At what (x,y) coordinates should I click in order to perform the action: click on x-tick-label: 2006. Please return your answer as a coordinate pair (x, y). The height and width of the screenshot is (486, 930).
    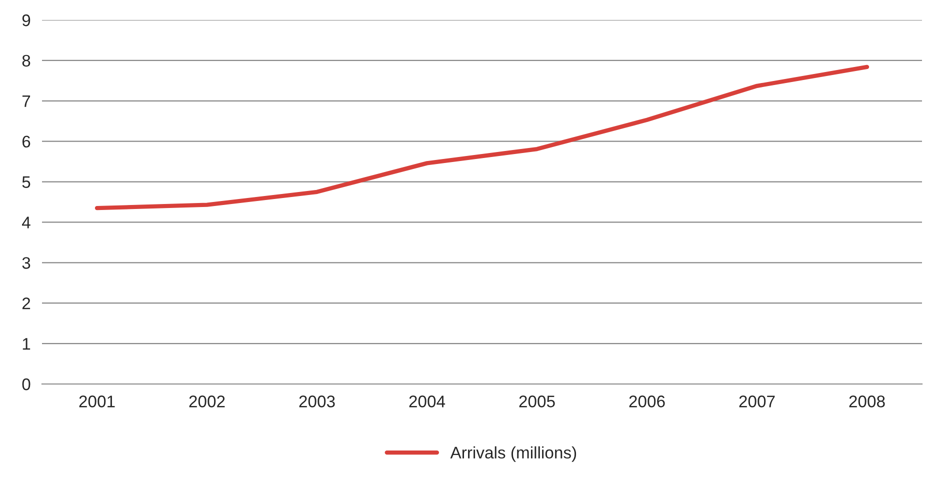
    Looking at the image, I should click on (647, 402).